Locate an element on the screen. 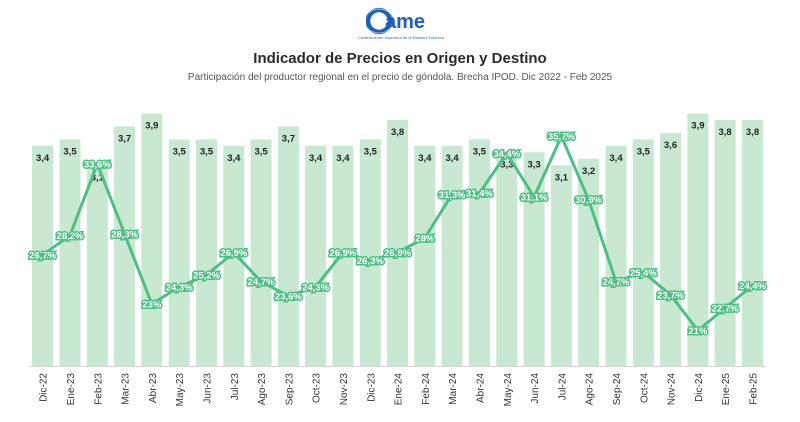 This screenshot has width=800, height=422. line-value-label: 25,4% is located at coordinates (643, 273).